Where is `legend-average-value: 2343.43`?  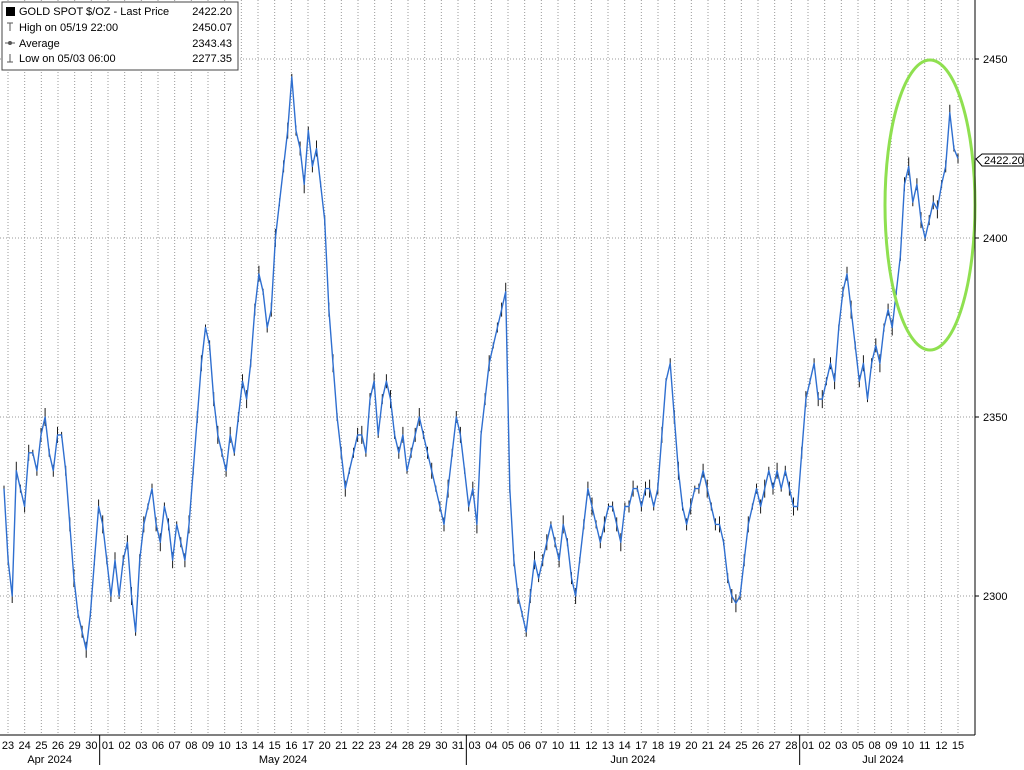 legend-average-value: 2343.43 is located at coordinates (212, 44).